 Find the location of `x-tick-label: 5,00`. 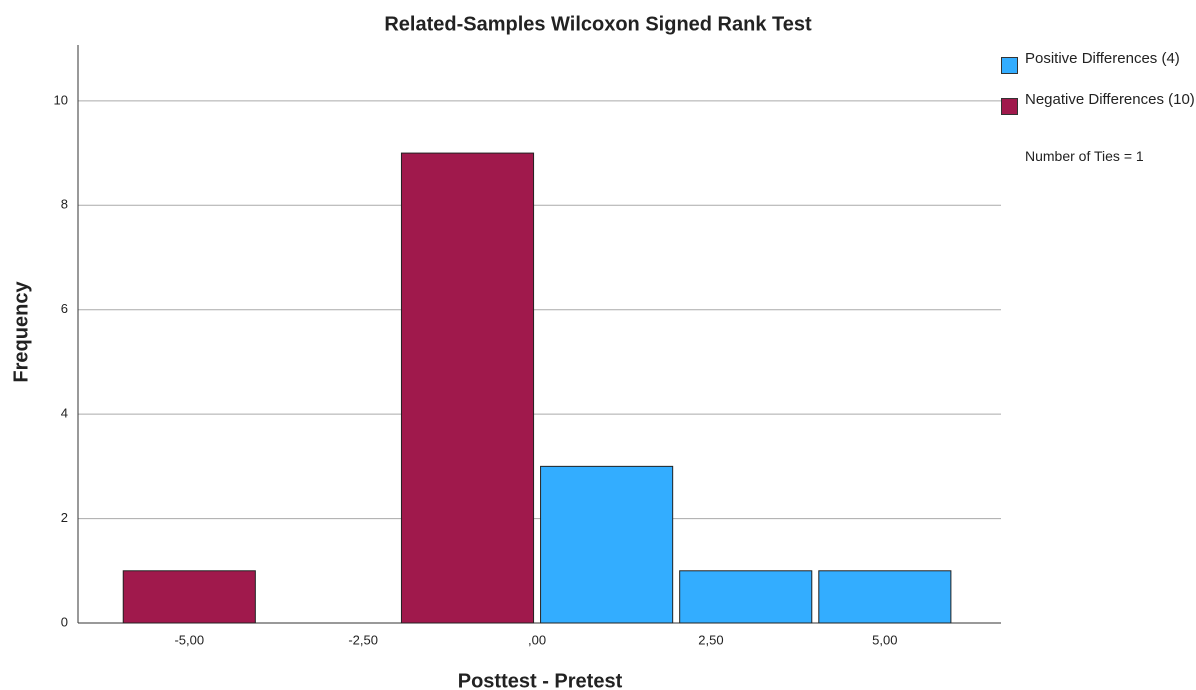

x-tick-label: 5,00 is located at coordinates (884, 639).